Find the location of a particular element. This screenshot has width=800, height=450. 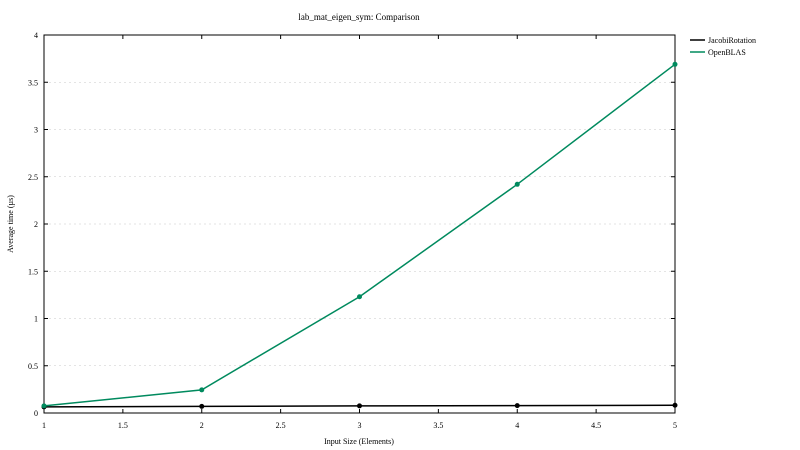

chart-title: lab_mat_eigen_sym: Comparison is located at coordinates (359, 17).